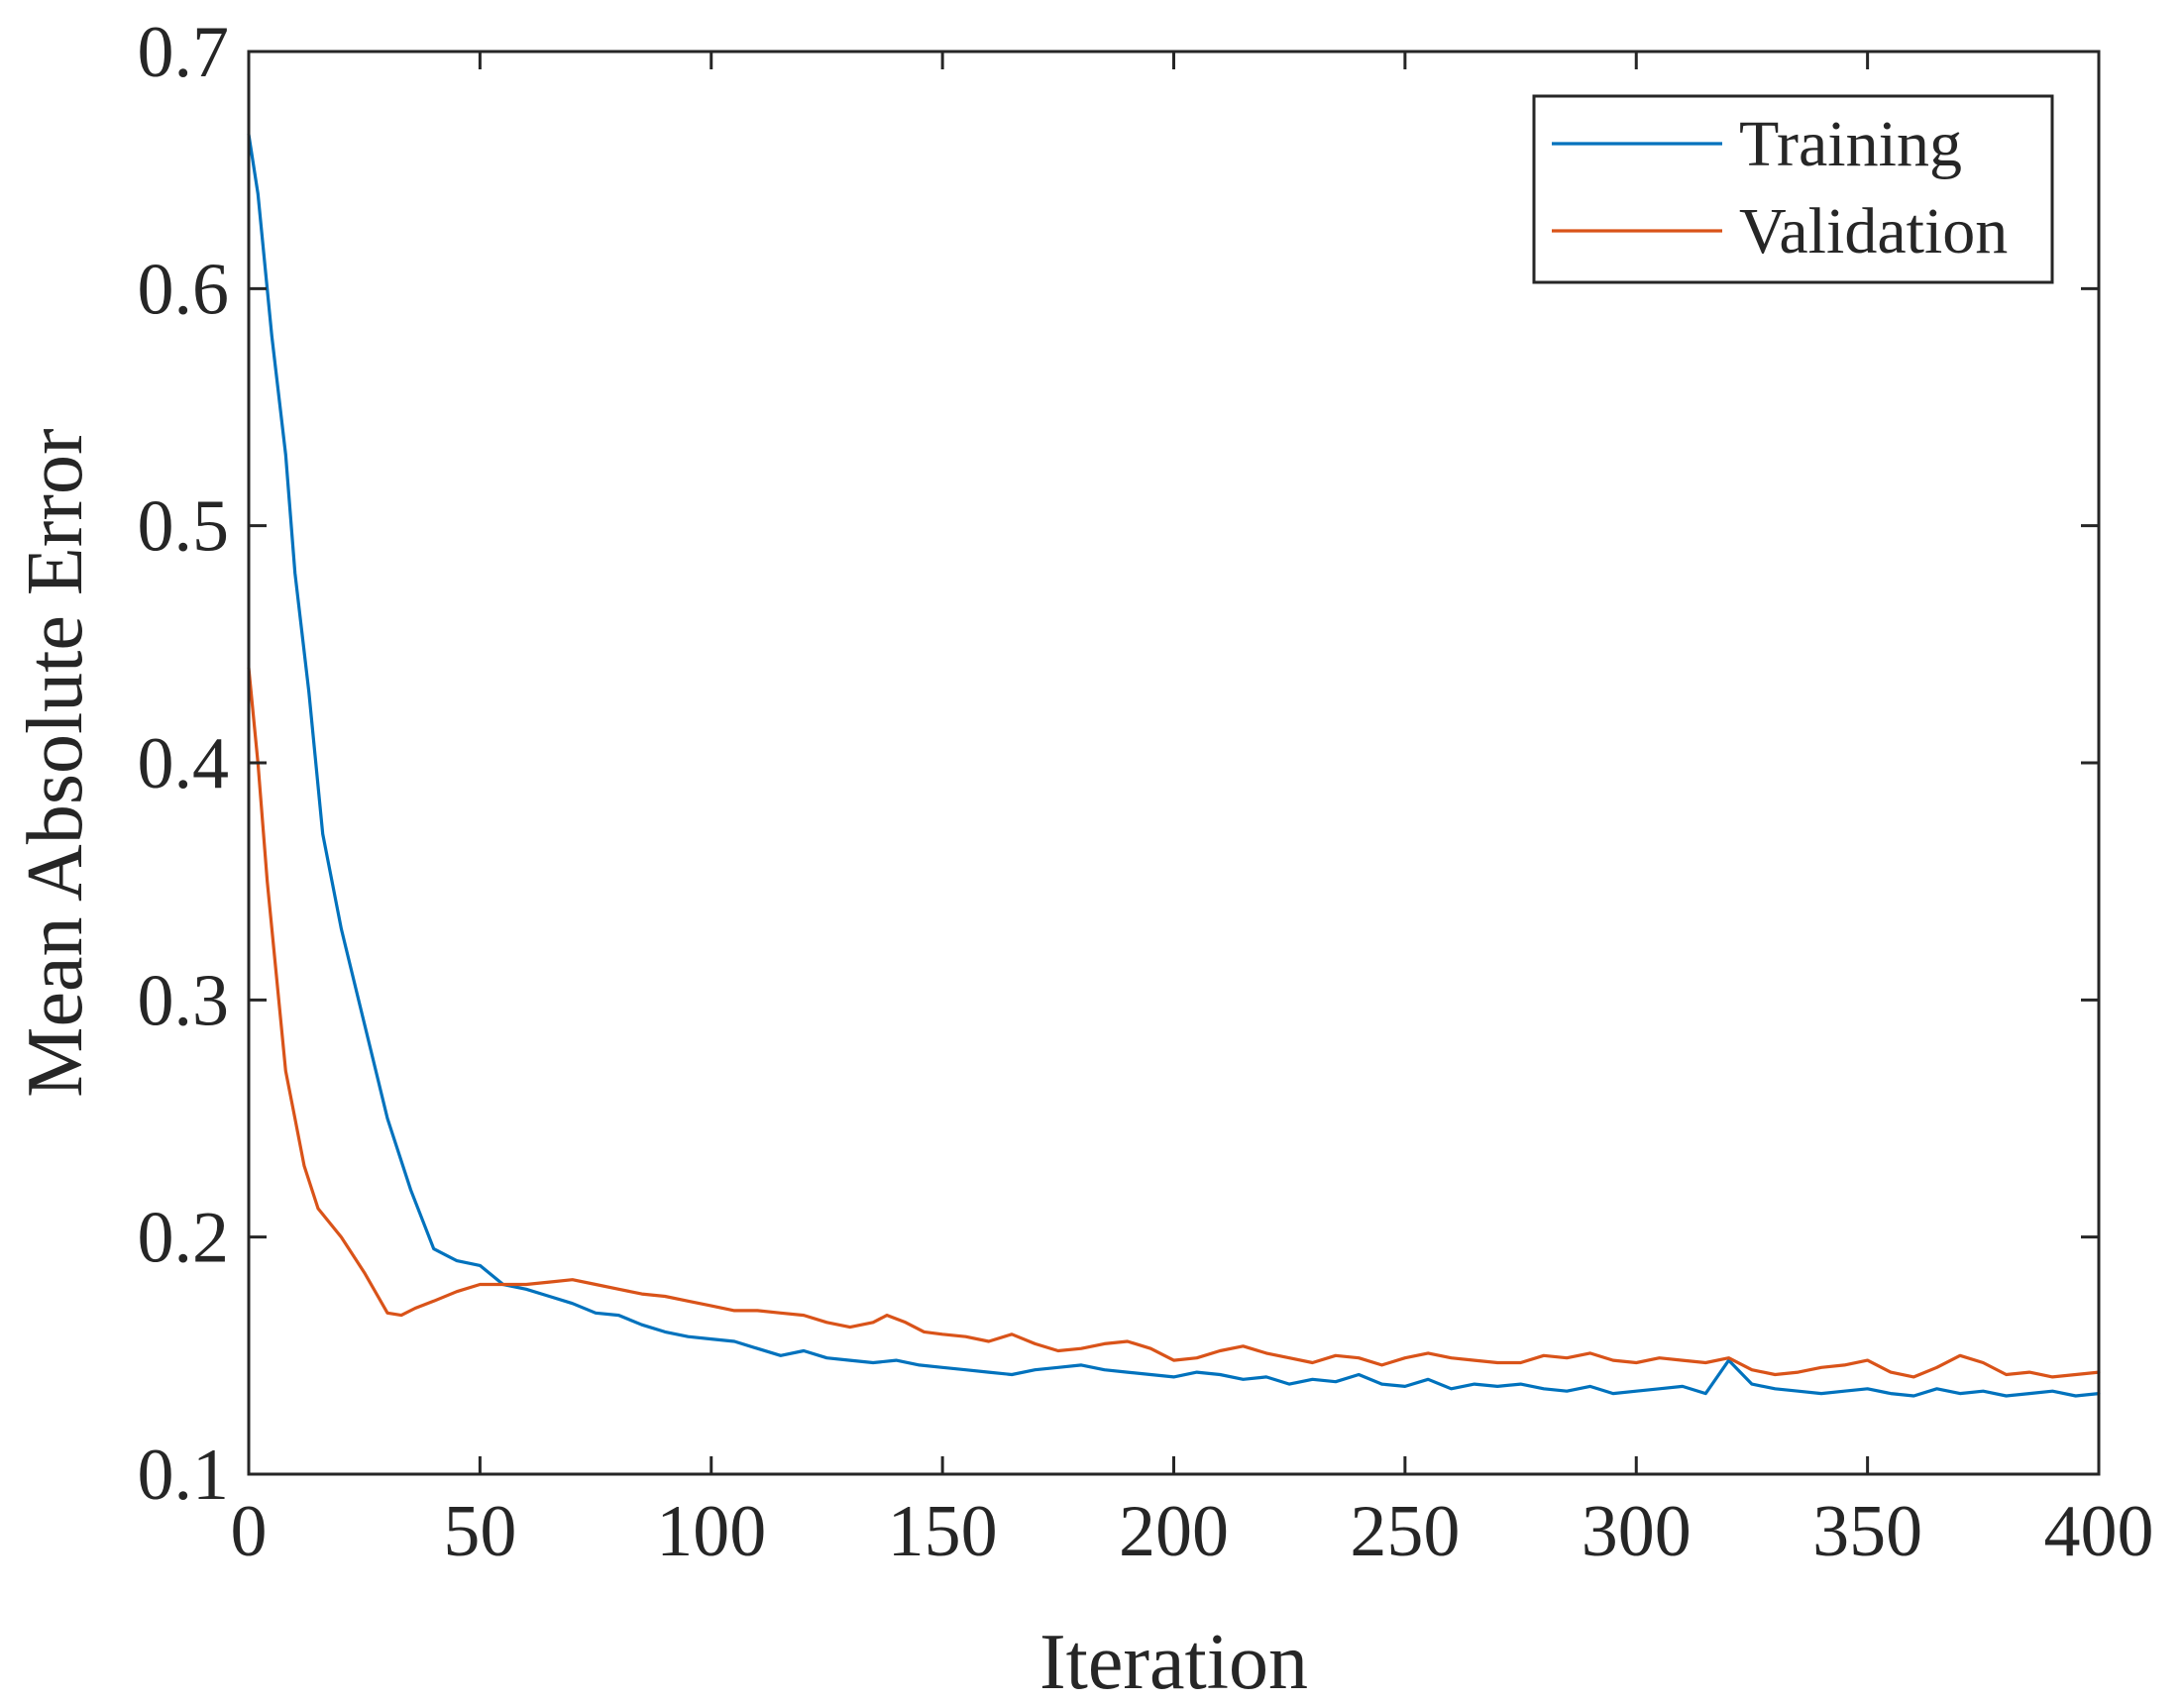 The image size is (2184, 1703). What do you see at coordinates (943, 1531) in the screenshot?
I see `x-tick-label: 150` at bounding box center [943, 1531].